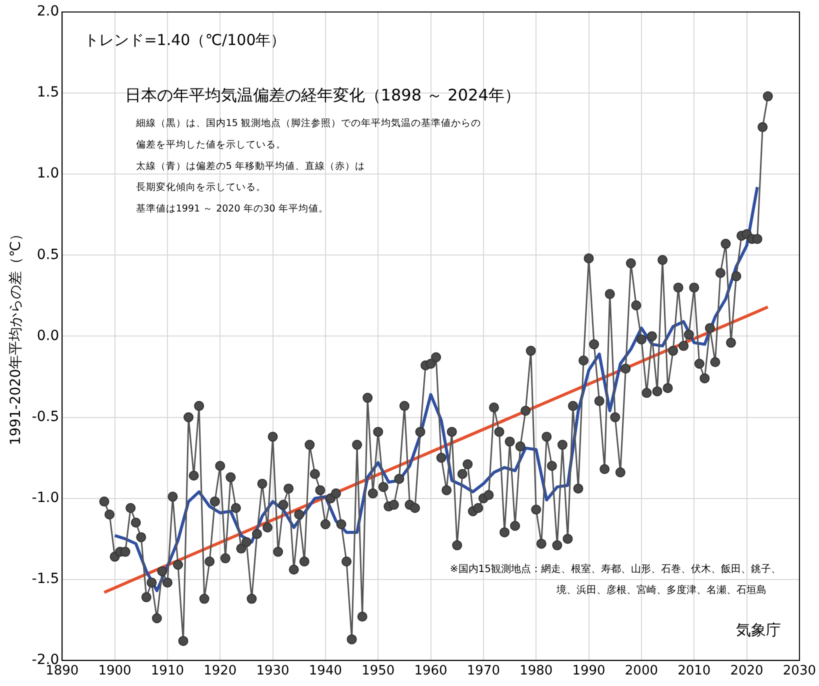 This screenshot has width=819, height=686. I want to click on annotation: 長期変化傾向を示している。, so click(201, 187).